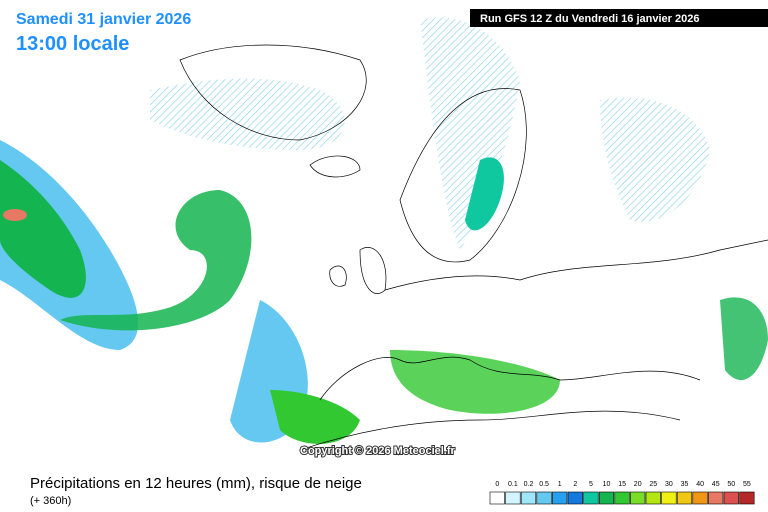 The width and height of the screenshot is (768, 512). What do you see at coordinates (669, 484) in the screenshot?
I see `legend-label: 30` at bounding box center [669, 484].